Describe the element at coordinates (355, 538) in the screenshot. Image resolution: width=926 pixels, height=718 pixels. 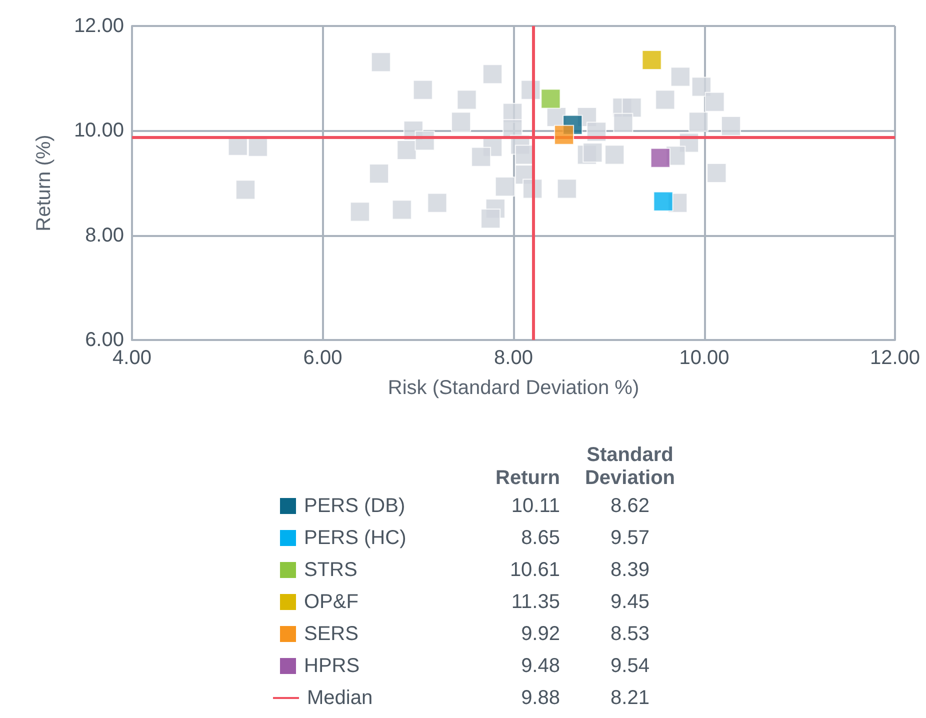
I see `legend-label: PERS (HC)` at that location.